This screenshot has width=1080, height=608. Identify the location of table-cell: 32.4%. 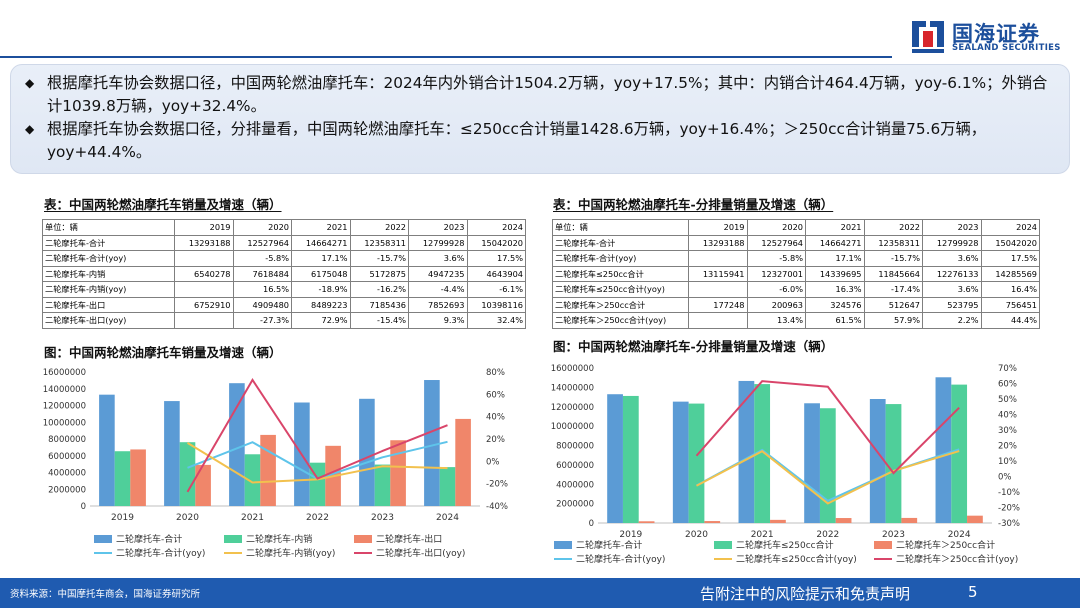
(496, 320).